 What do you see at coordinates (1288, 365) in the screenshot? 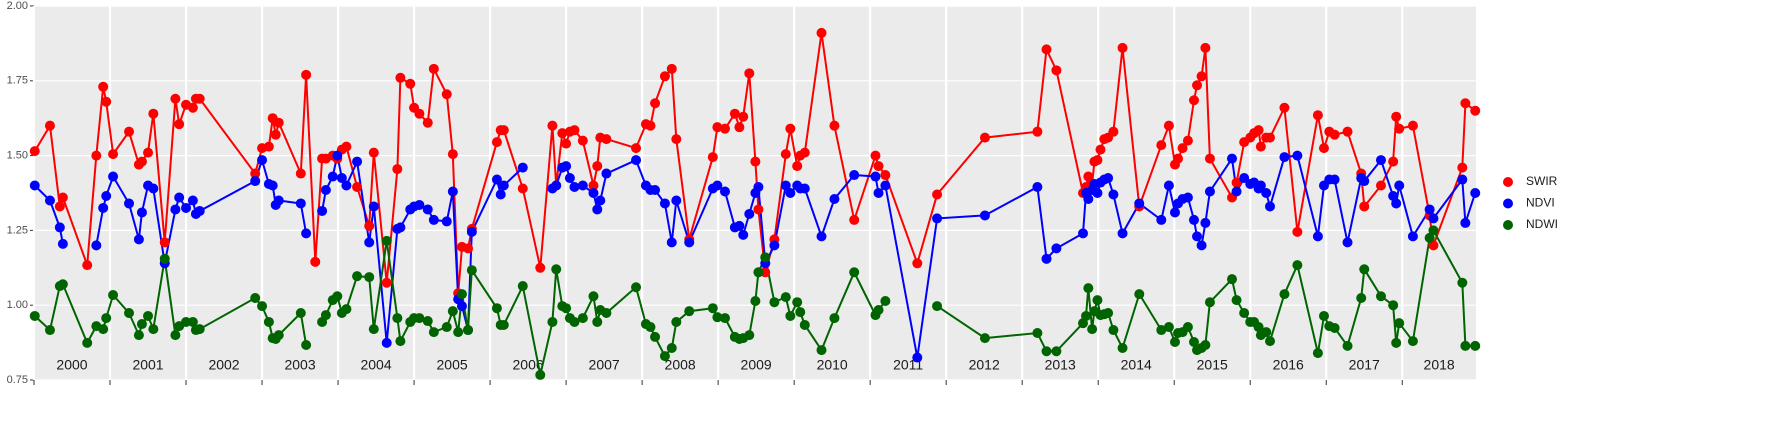
I see `x-tick-label: 2016` at bounding box center [1288, 365].